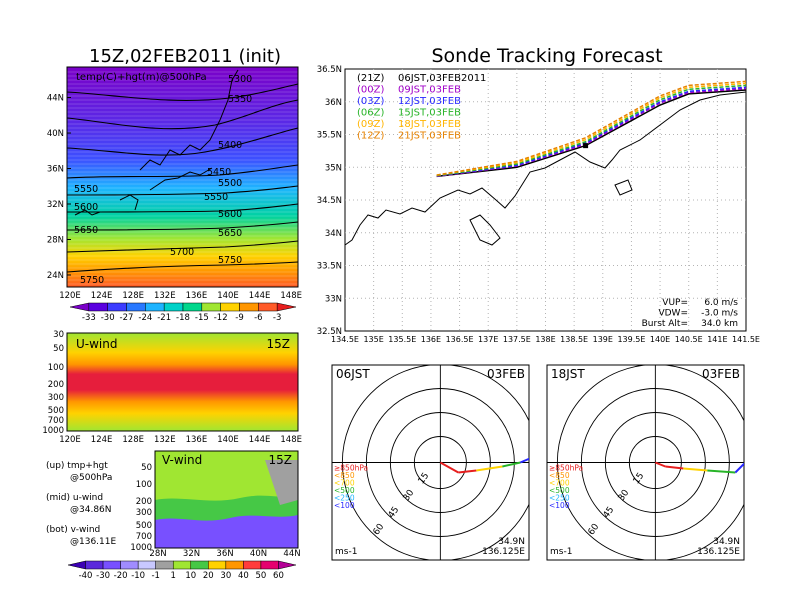 The height and width of the screenshot is (612, 792). What do you see at coordinates (717, 339) in the screenshot?
I see `x-tick-label: 141E` at bounding box center [717, 339].